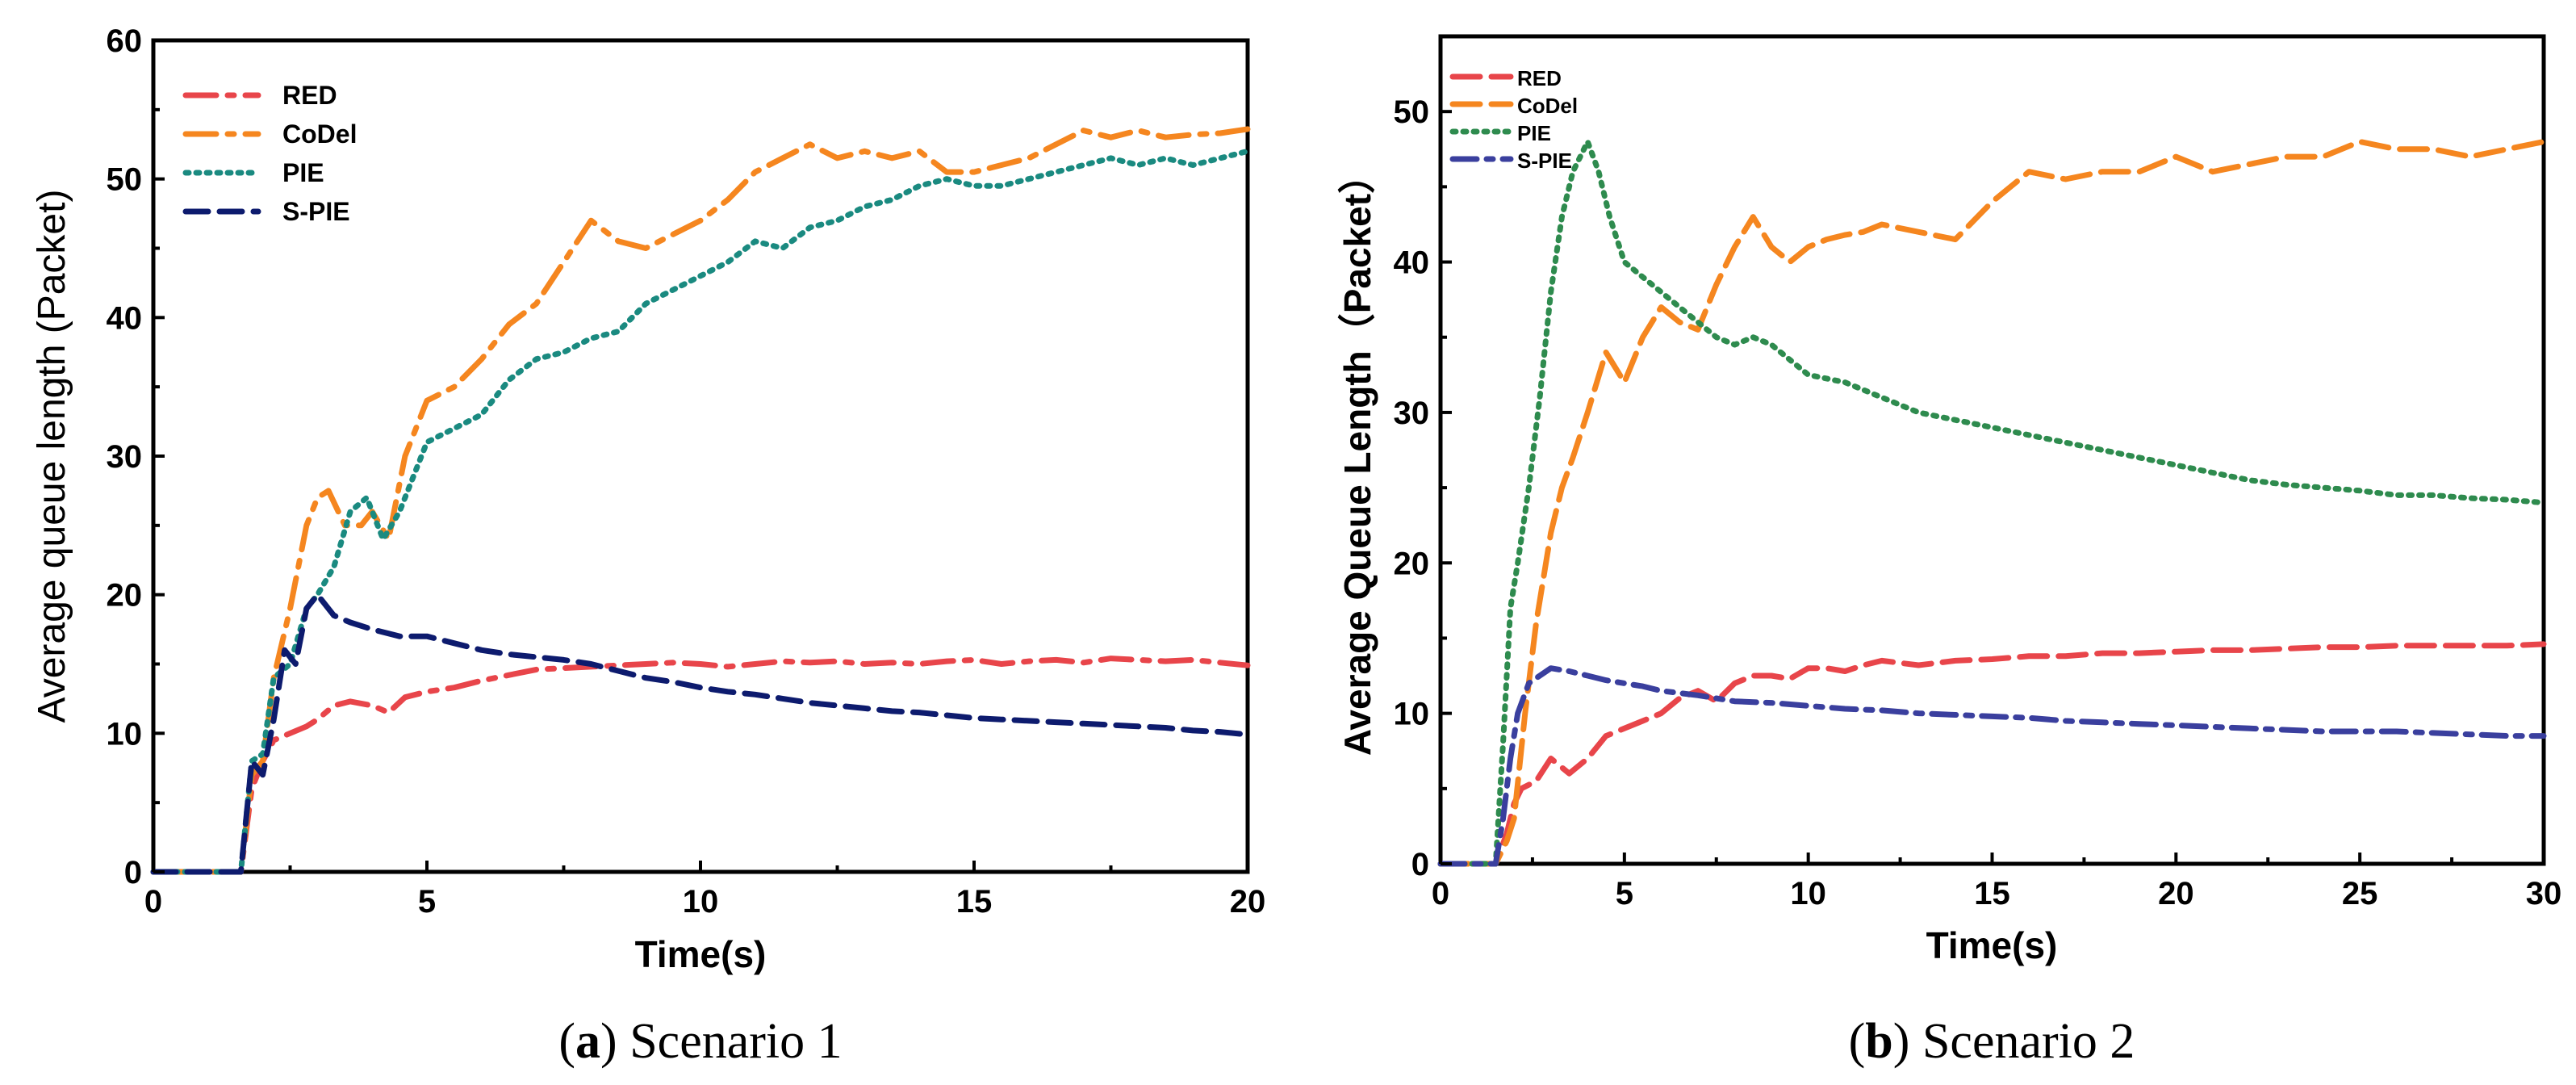 The height and width of the screenshot is (1085, 2576). I want to click on y-tick-label: 60, so click(125, 41).